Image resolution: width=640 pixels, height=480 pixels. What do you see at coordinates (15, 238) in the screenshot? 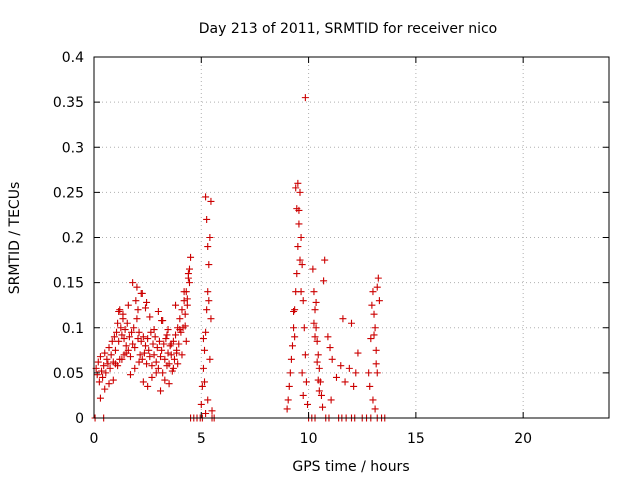
I see `y-axis-label: SRMTID / TECUs` at bounding box center [15, 238].